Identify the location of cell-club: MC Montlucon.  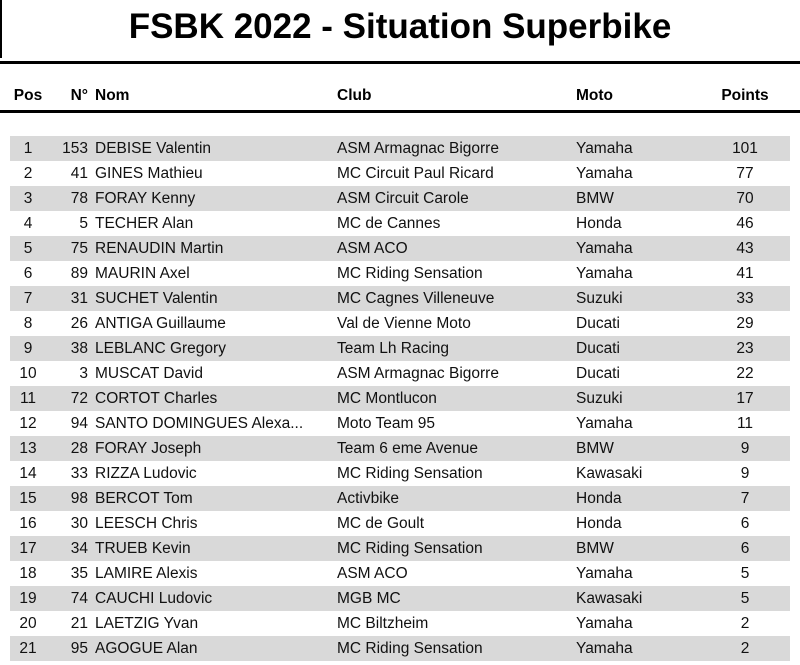
(387, 398).